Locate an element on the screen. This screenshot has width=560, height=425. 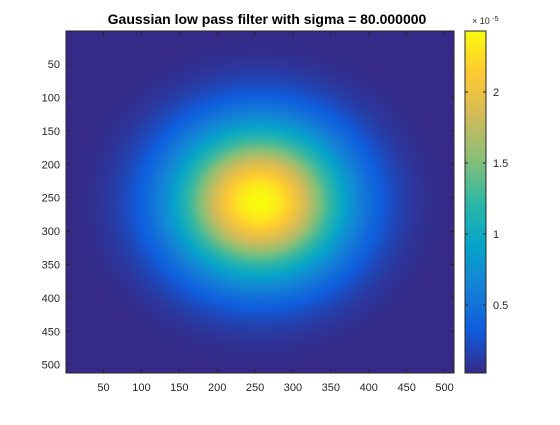
x-tick-label: 400 is located at coordinates (369, 388).